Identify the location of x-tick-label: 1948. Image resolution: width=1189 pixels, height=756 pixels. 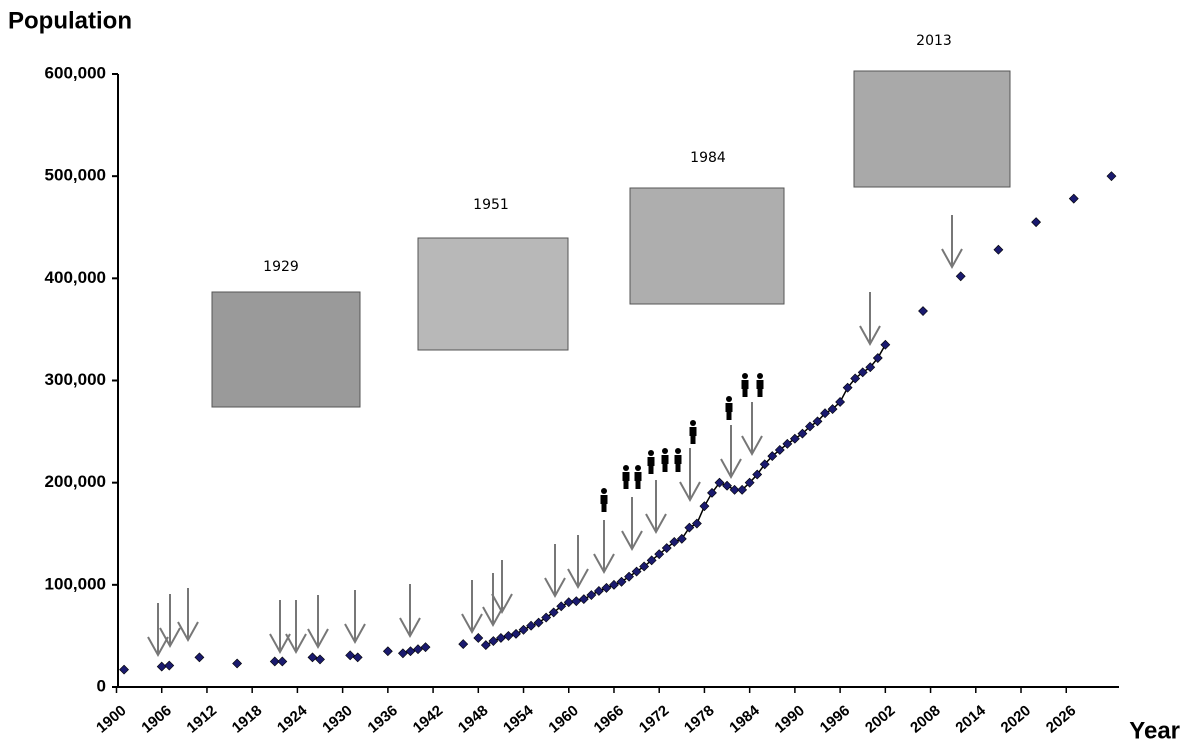
(473, 719).